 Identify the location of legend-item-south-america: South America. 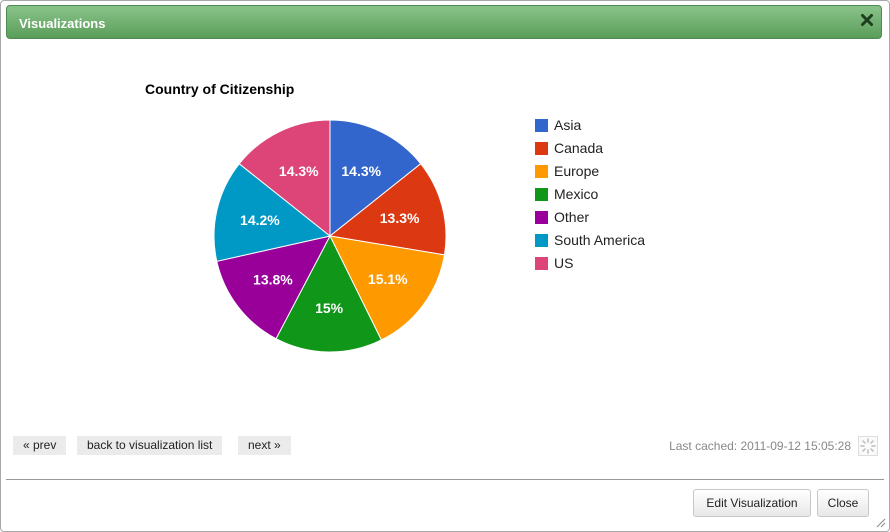
(615, 240).